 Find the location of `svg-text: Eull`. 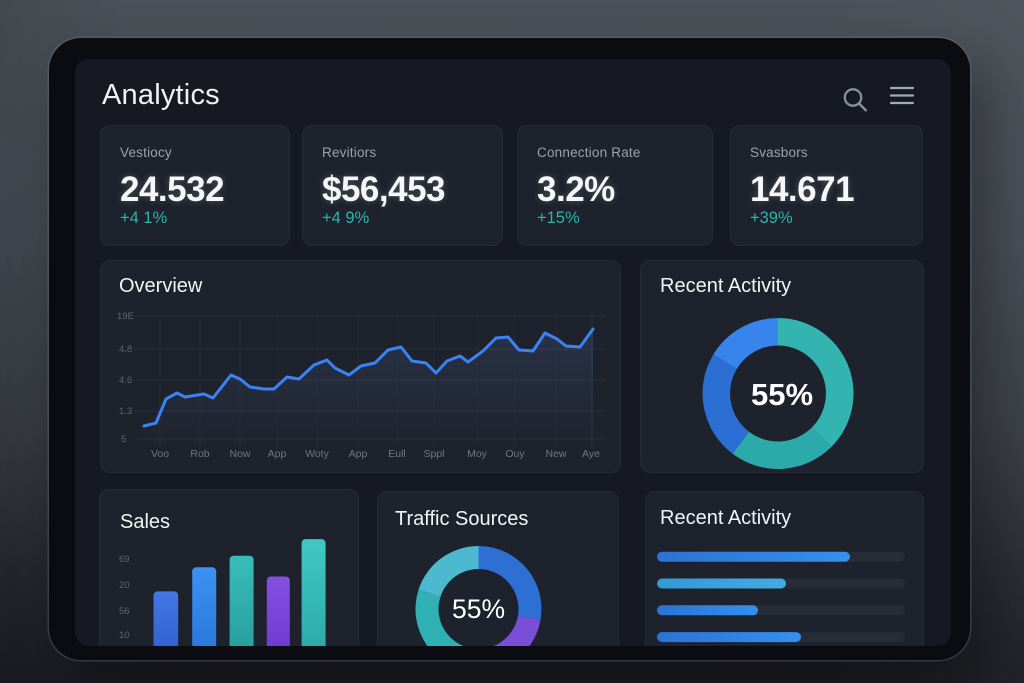

svg-text: Eull is located at coordinates (397, 454).